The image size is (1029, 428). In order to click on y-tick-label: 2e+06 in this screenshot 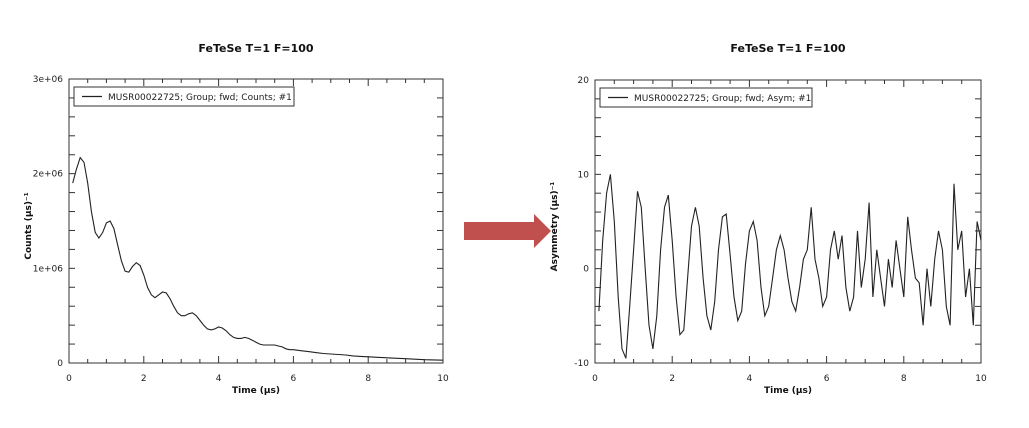, I will do `click(48, 175)`.